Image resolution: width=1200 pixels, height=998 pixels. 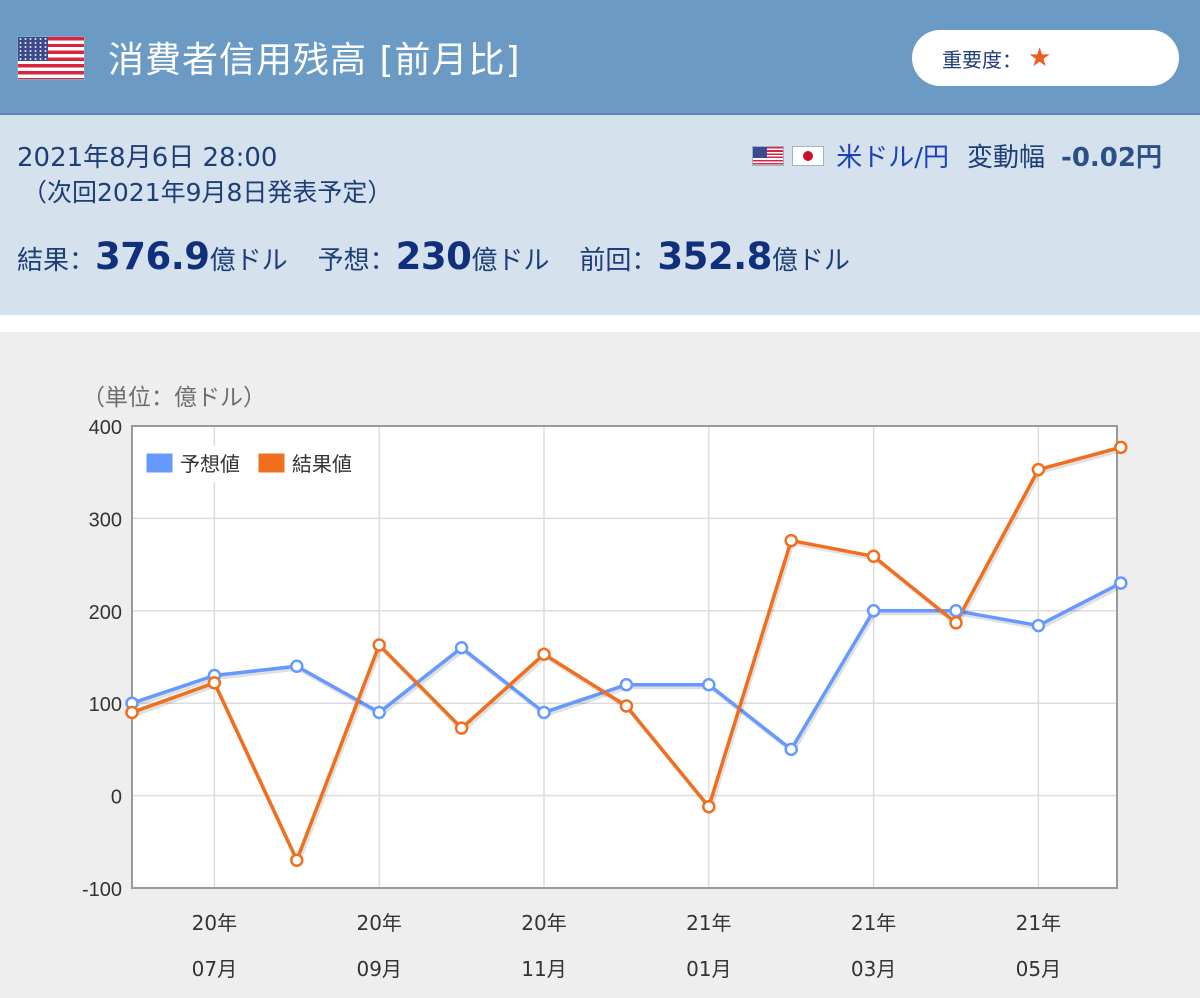 I want to click on forecast-value: 230, so click(x=433, y=256).